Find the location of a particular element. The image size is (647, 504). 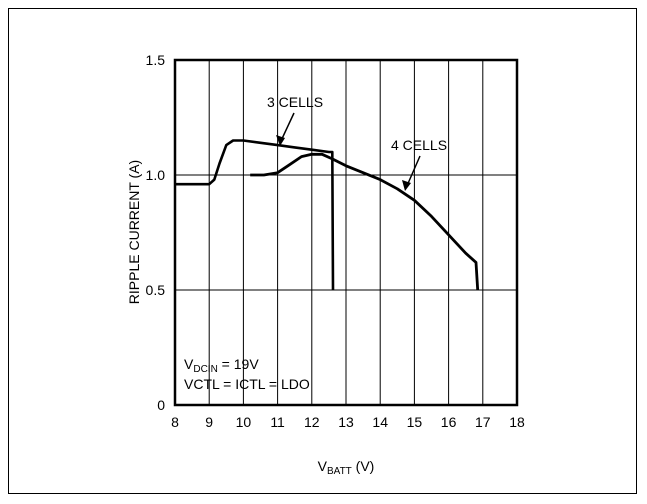

x-tick-label: 13 is located at coordinates (346, 422).